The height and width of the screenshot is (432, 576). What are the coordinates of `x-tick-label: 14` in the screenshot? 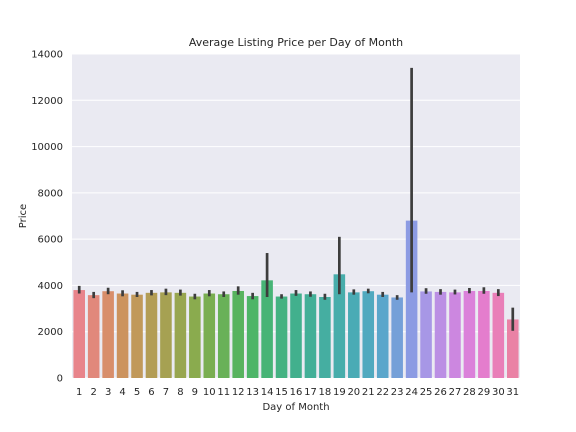 It's located at (267, 392).